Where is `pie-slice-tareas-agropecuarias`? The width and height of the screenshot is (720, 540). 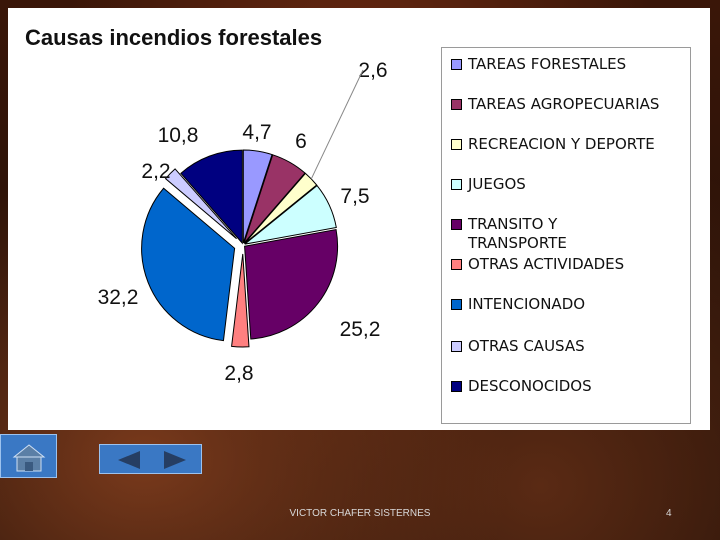 pie-slice-tareas-agropecuarias is located at coordinates (274, 199).